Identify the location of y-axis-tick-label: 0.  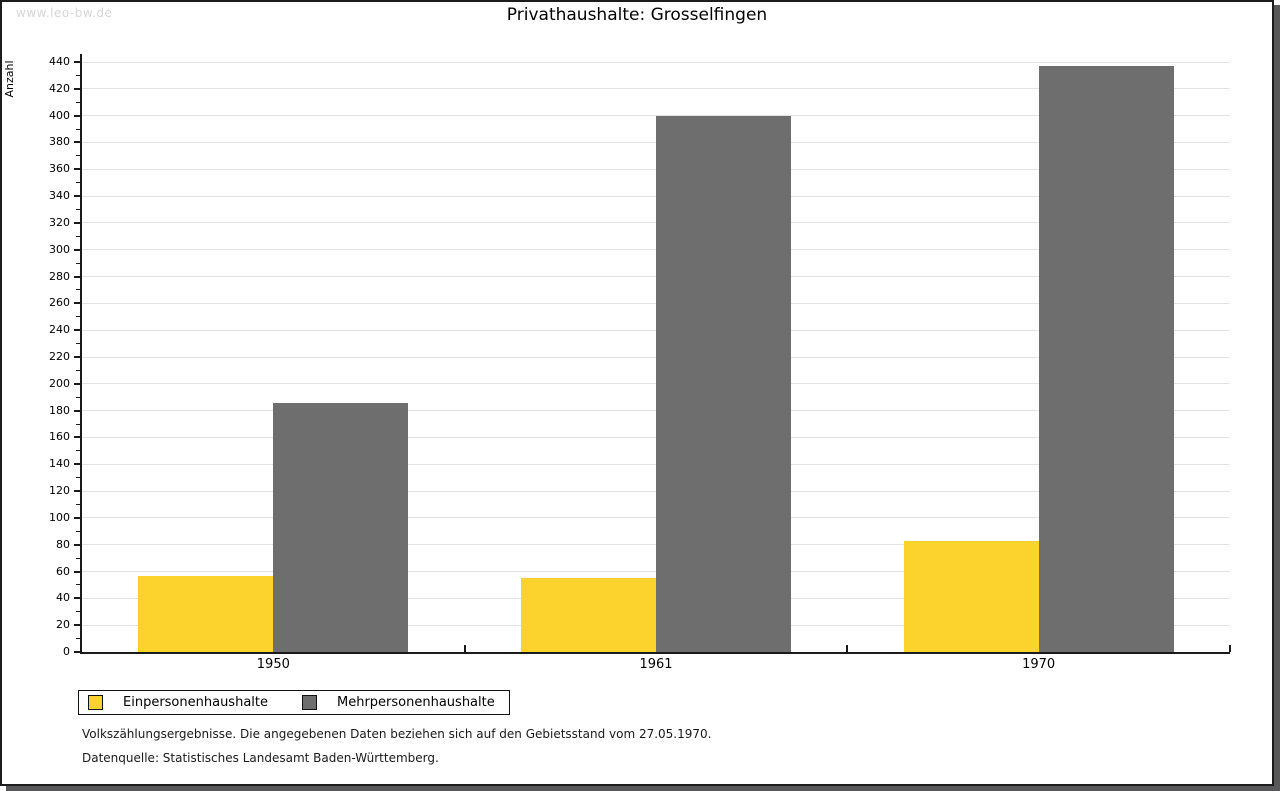
(66, 651).